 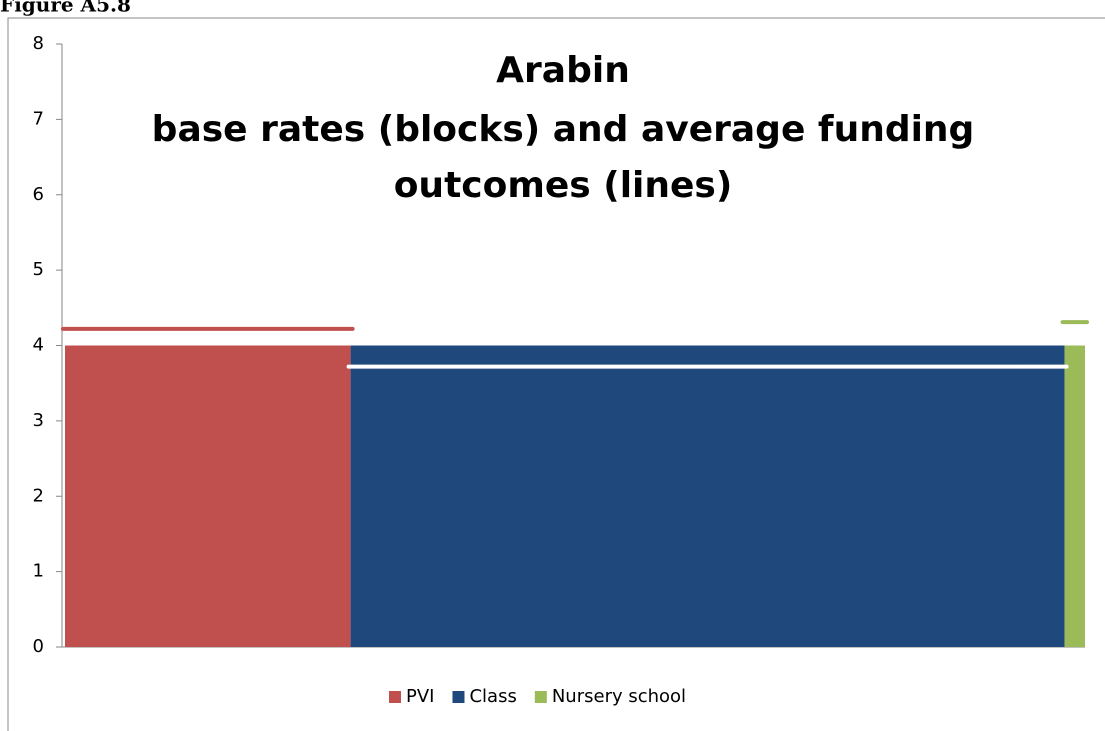 I want to click on y-tick-label: 6, so click(x=38, y=194).